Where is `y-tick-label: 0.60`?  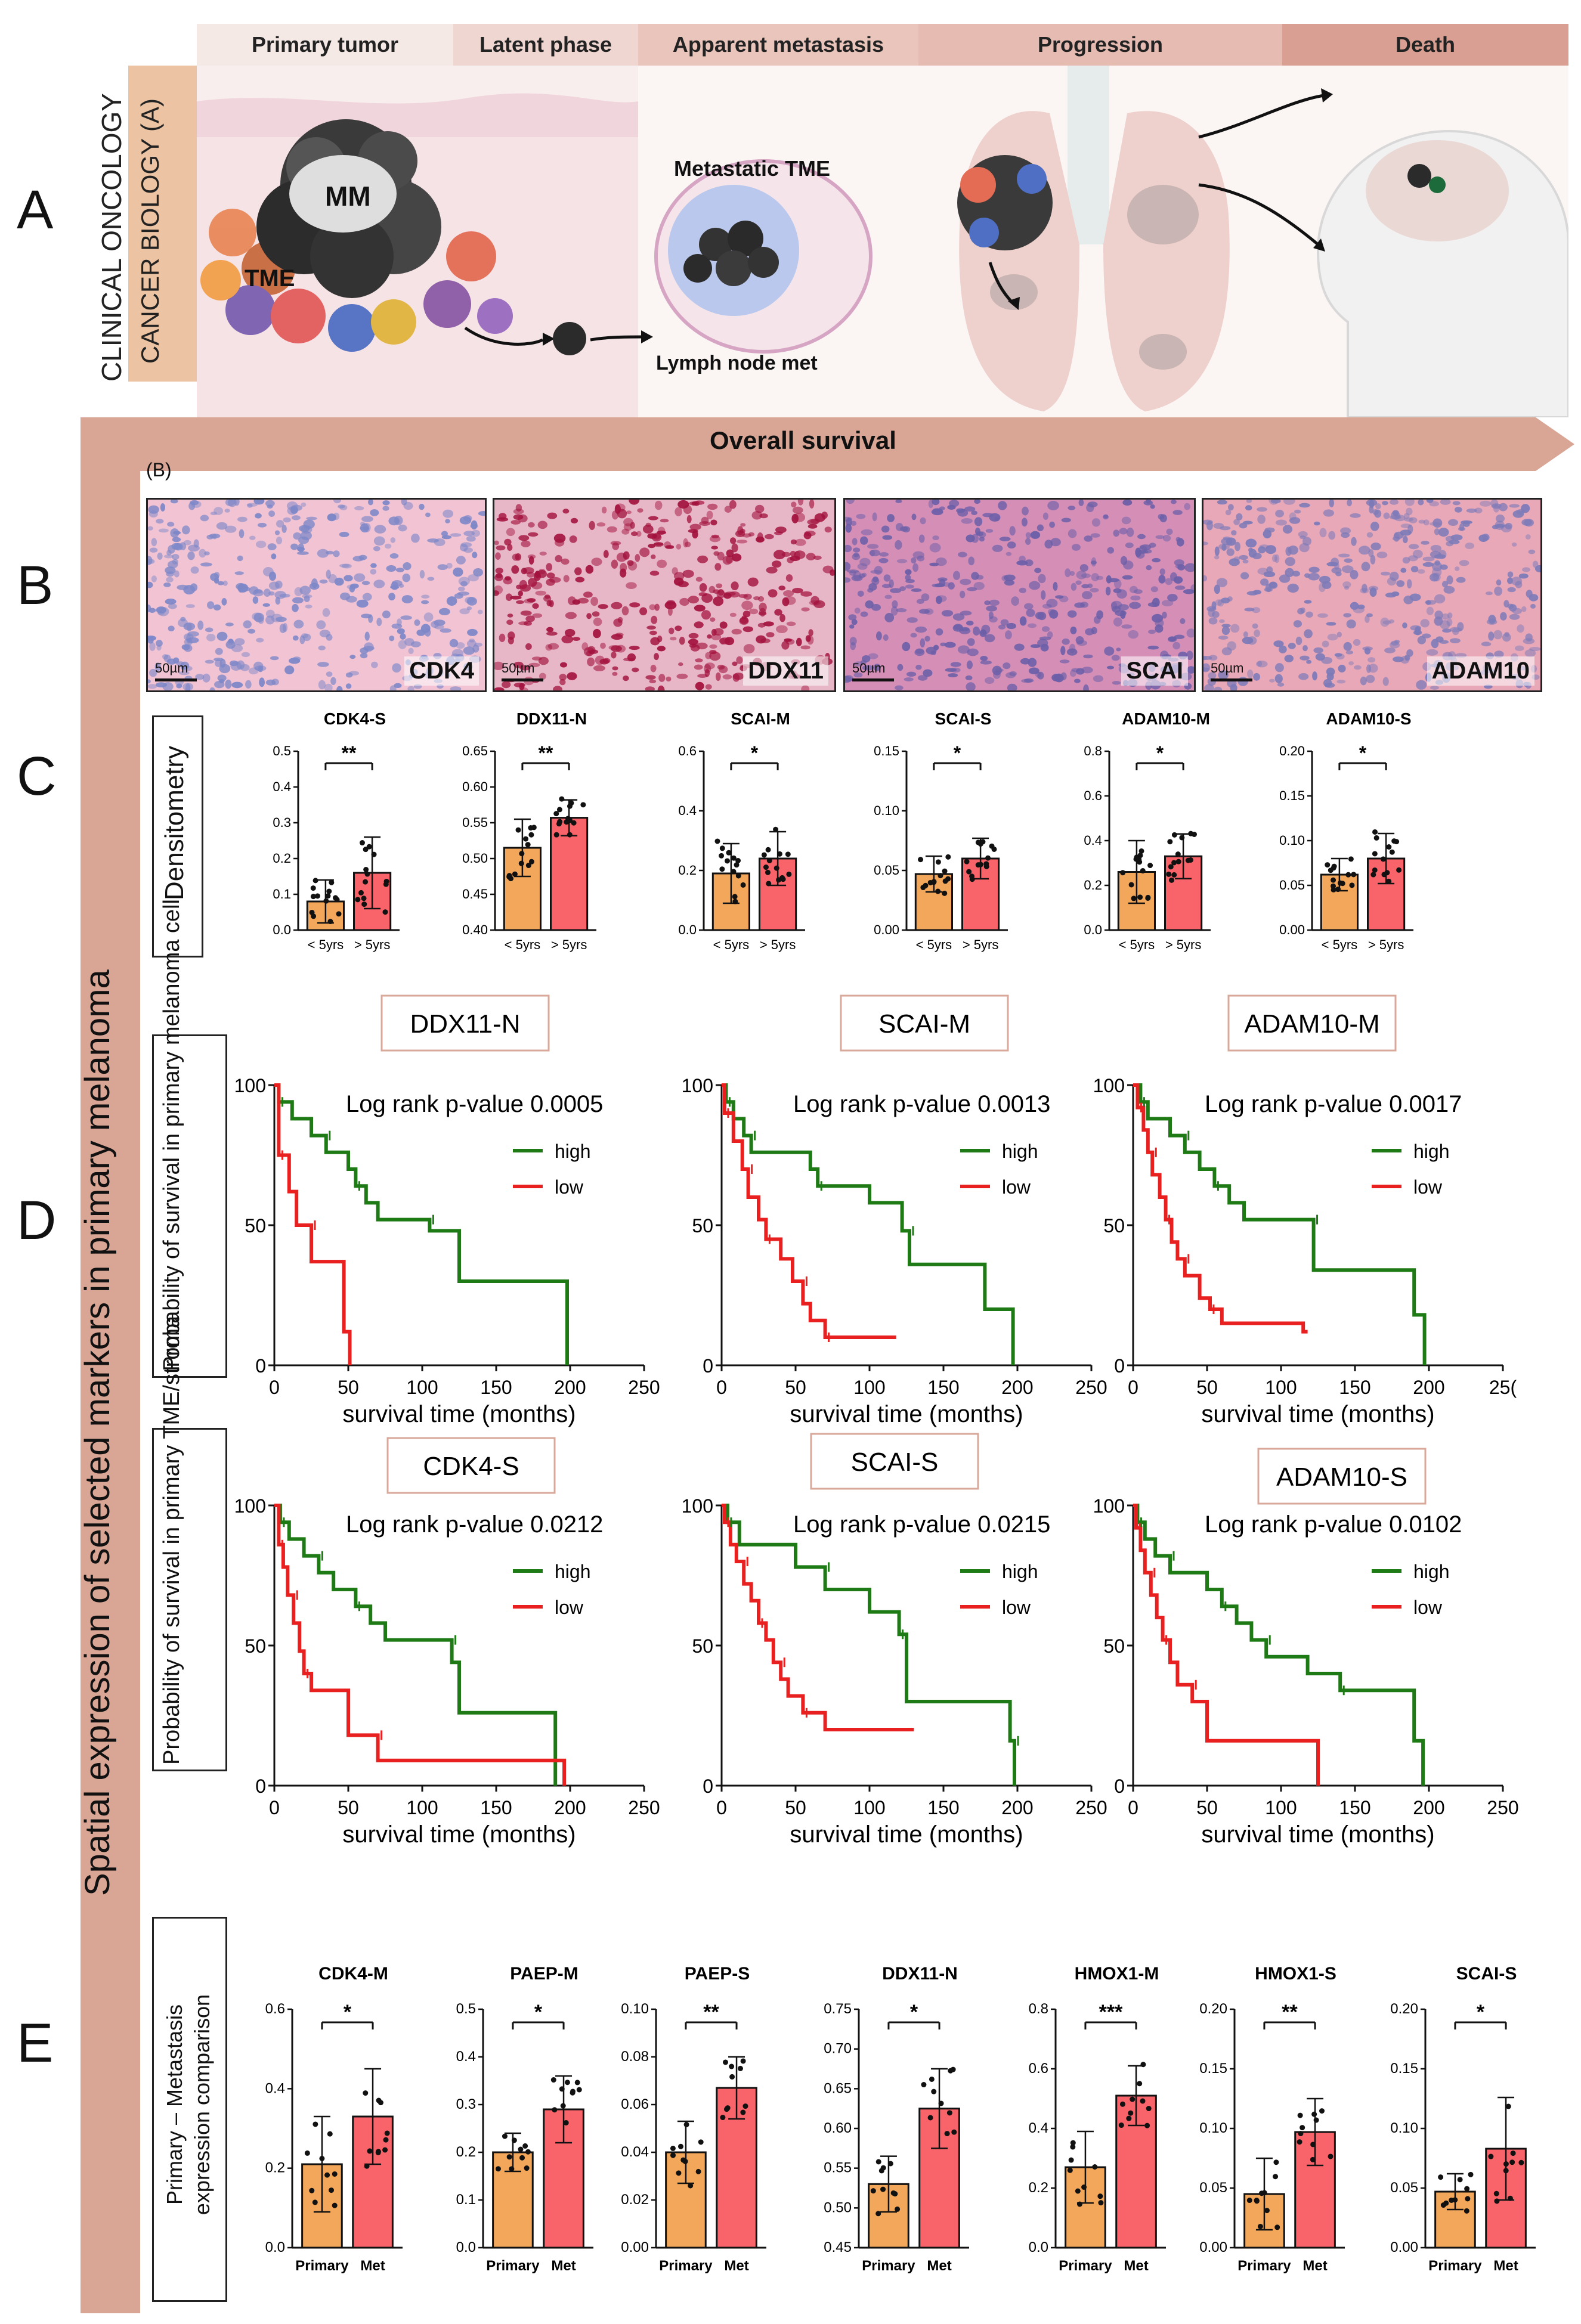 y-tick-label: 0.60 is located at coordinates (838, 2128).